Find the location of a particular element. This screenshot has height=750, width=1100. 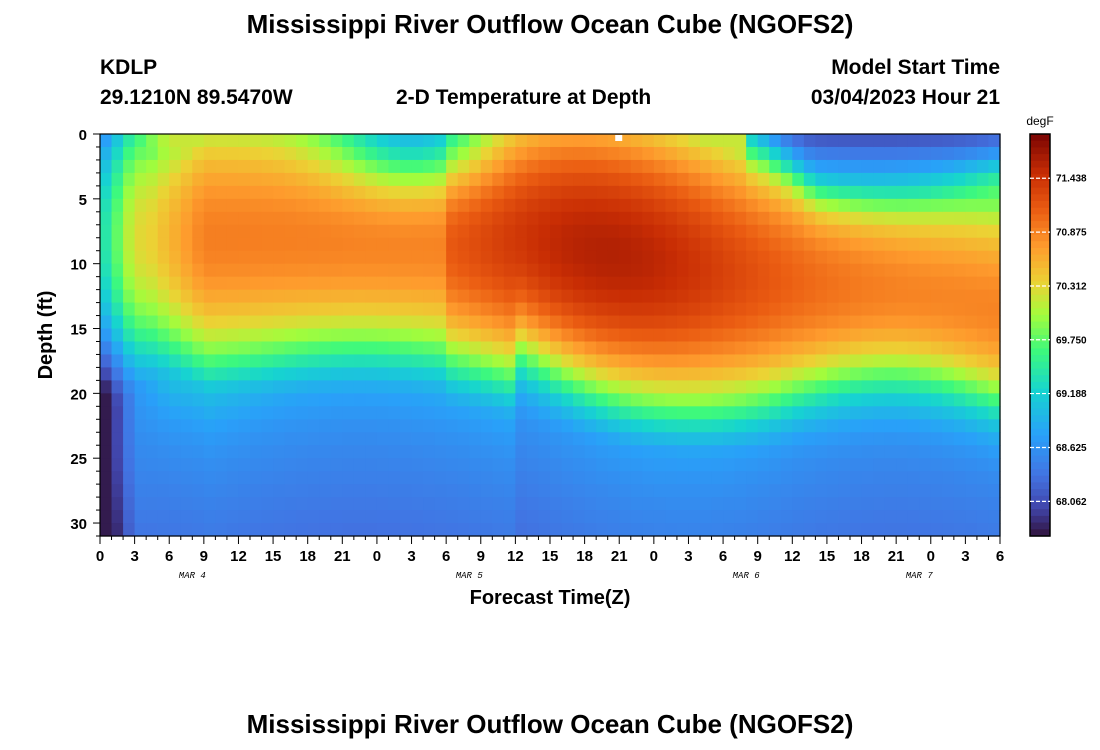

time-marker is located at coordinates (619, 138).